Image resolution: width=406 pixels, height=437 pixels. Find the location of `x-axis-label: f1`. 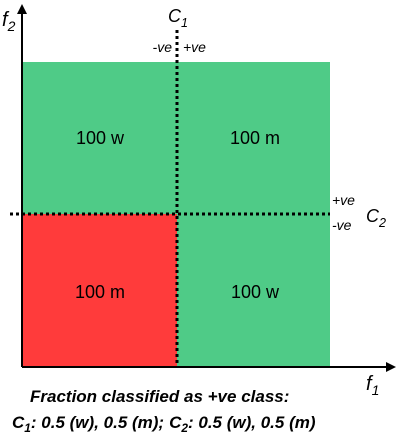

x-axis-label: f1 is located at coordinates (372, 385).